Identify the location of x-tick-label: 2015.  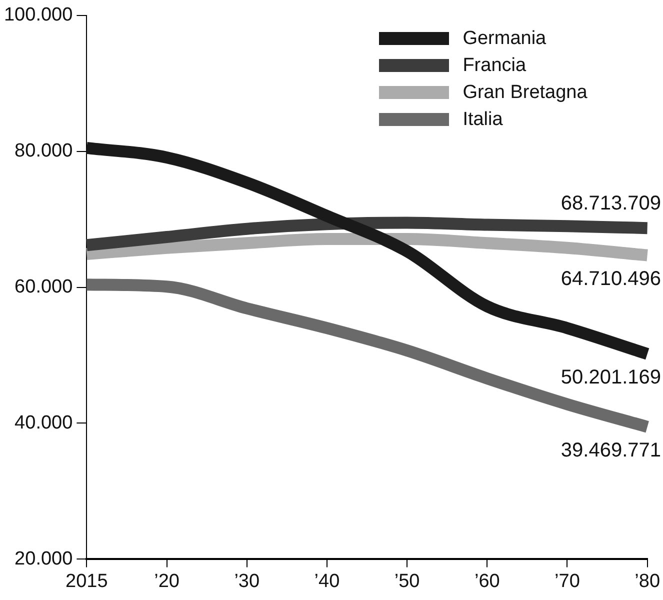
(87, 581).